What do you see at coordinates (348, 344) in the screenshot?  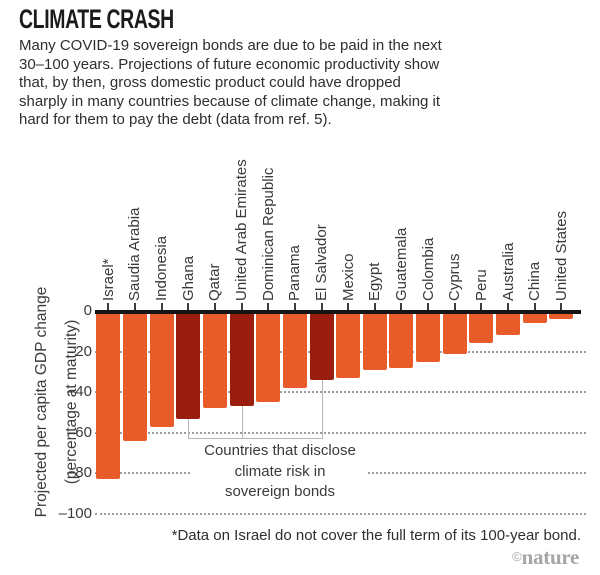 I see `bar-mexico` at bounding box center [348, 344].